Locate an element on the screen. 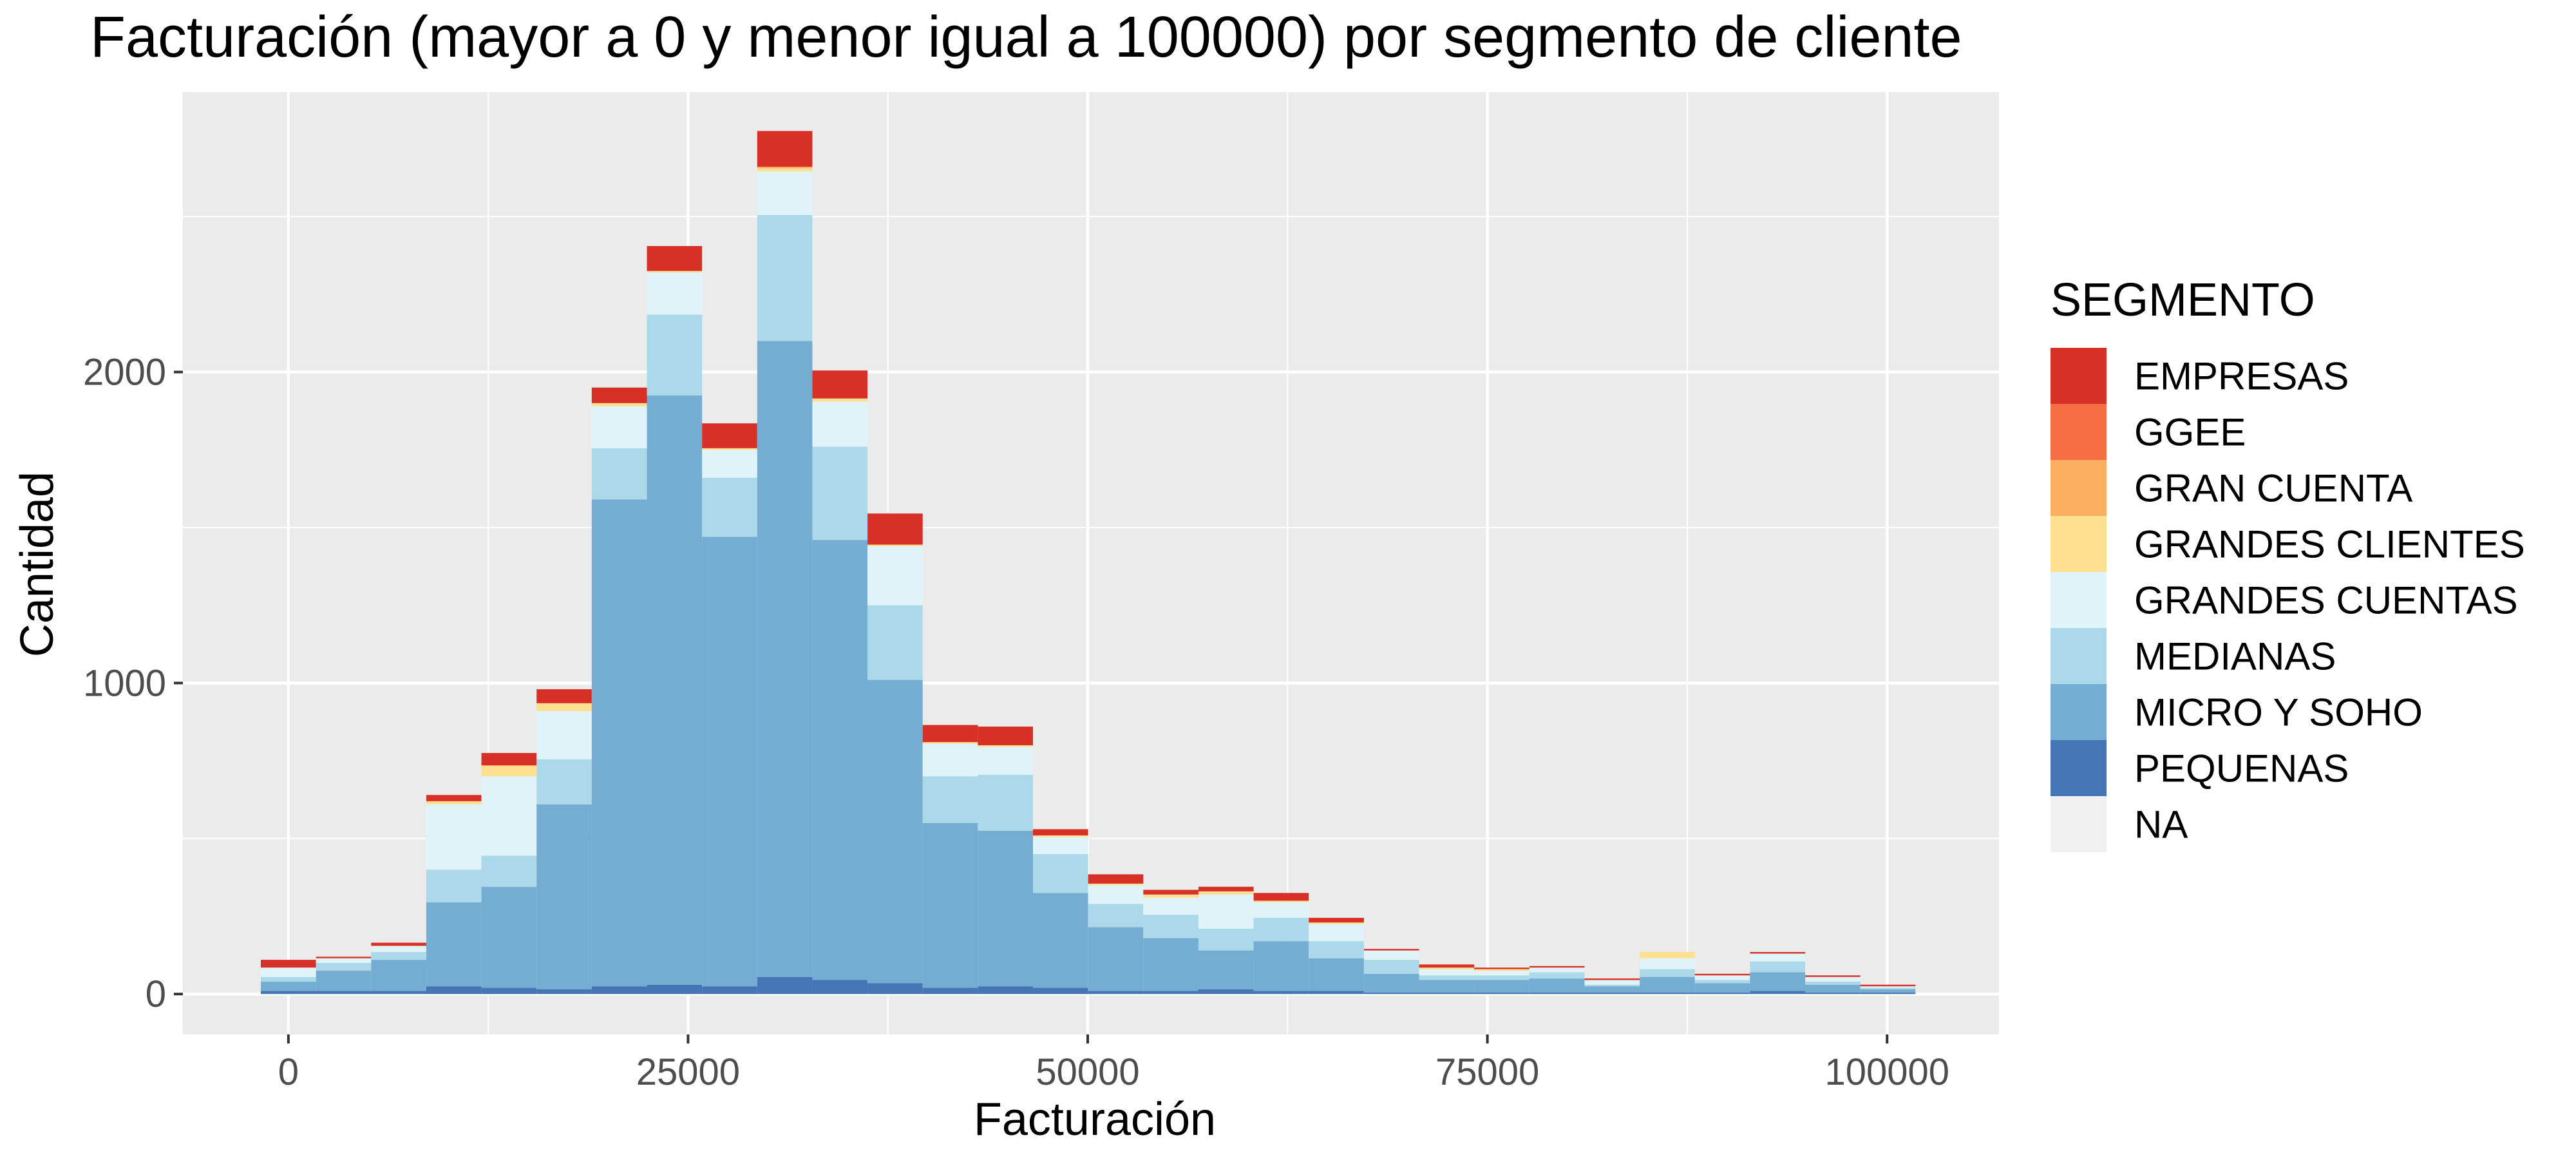  x-tick-label: 100000 is located at coordinates (1886, 1072).